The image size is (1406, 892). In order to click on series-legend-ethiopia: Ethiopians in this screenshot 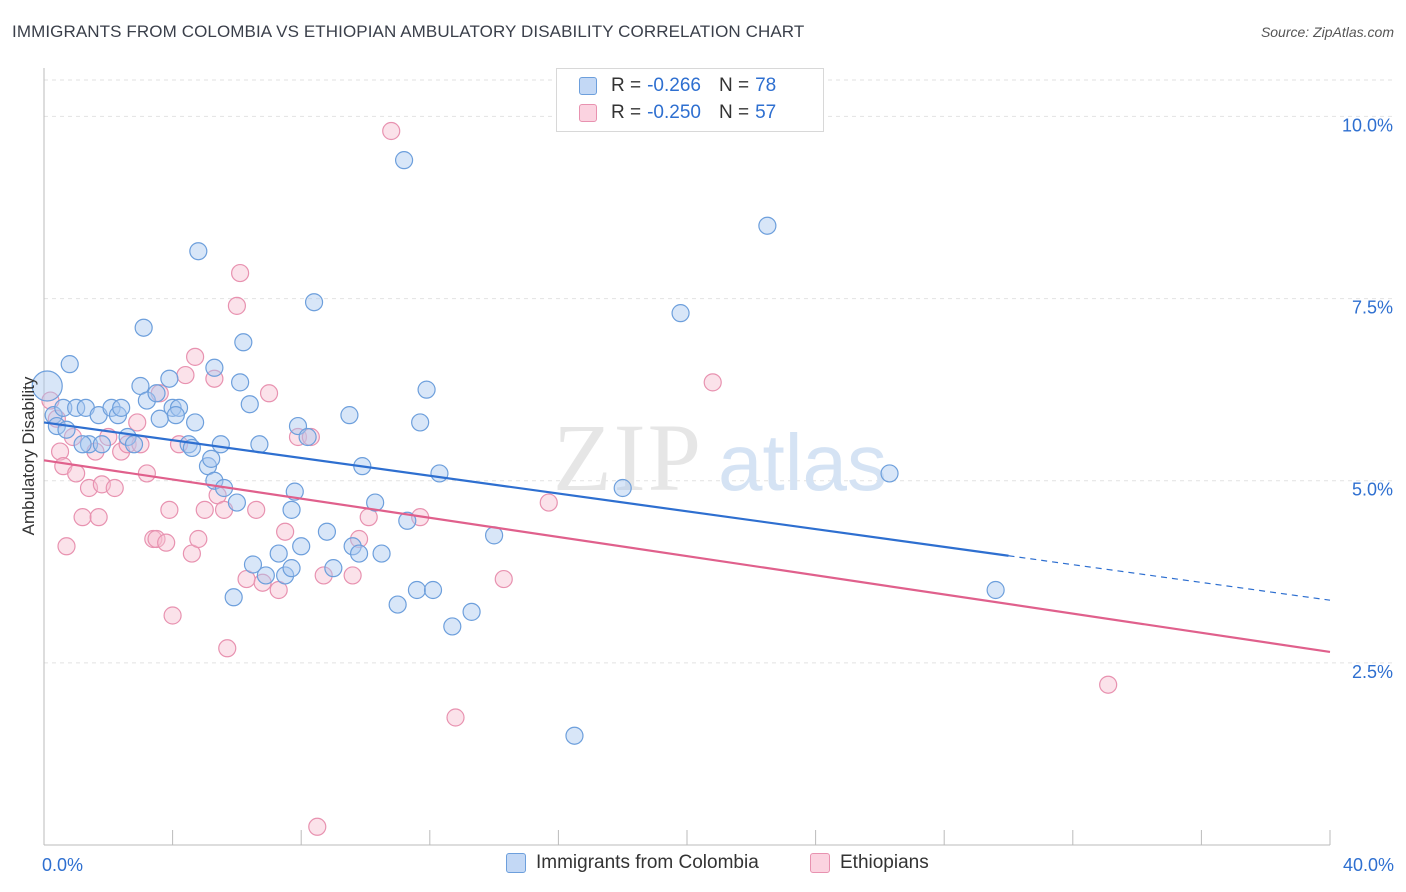, I will do `click(869, 863)`.